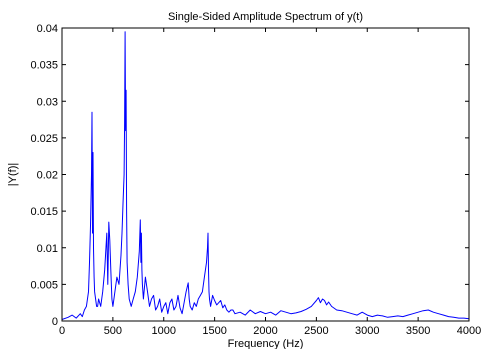  Describe the element at coordinates (113, 331) in the screenshot. I see `x-tick-label: 500` at that location.